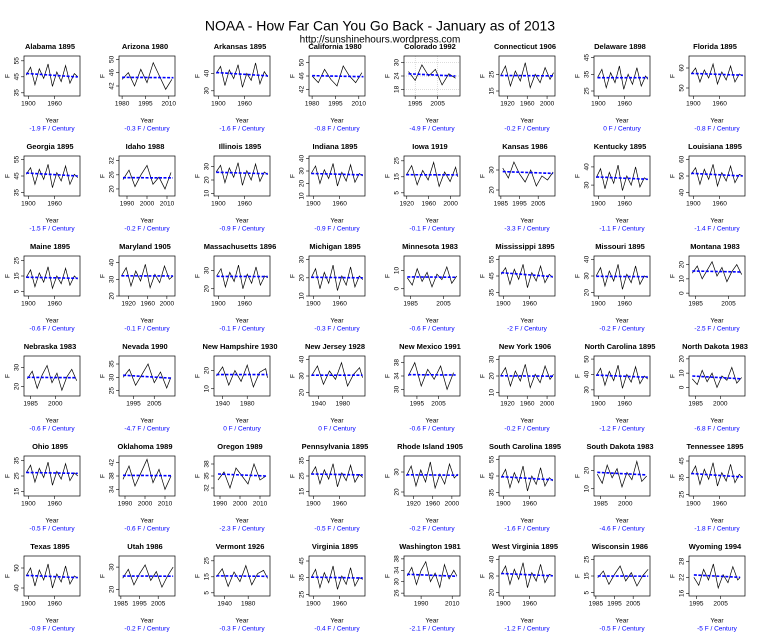 The height and width of the screenshot is (633, 760). What do you see at coordinates (527, 129) in the screenshot?
I see `trend-note: -0.2 F / Century` at bounding box center [527, 129].